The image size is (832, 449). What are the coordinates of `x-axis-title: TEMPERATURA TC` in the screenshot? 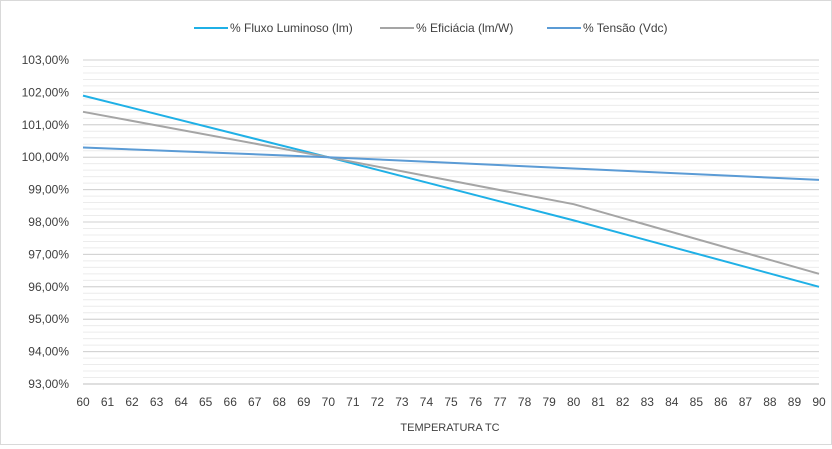 It's located at (449, 428).